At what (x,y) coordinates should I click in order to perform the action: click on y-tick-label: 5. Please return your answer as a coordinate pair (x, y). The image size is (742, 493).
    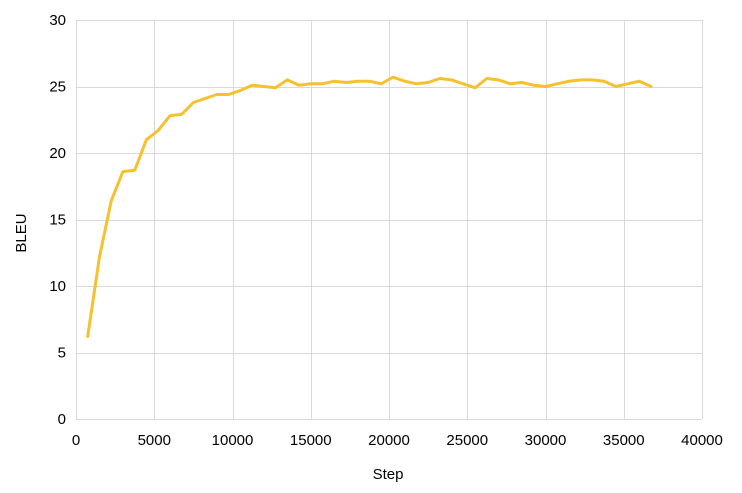
    Looking at the image, I should click on (62, 353).